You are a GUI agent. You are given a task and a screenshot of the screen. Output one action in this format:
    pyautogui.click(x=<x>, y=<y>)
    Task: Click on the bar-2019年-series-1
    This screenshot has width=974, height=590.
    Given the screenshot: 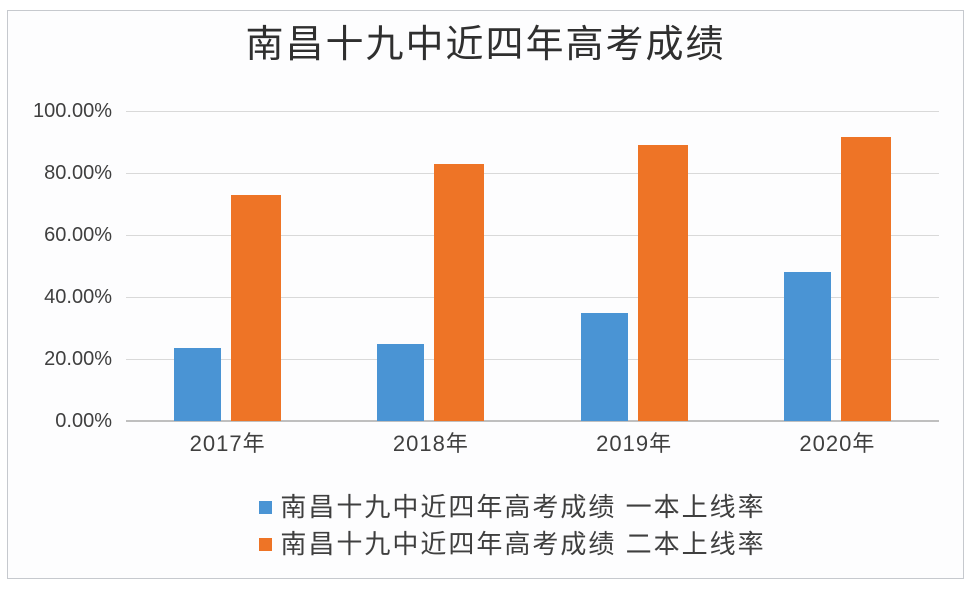 What is the action you would take?
    pyautogui.click(x=604, y=366)
    